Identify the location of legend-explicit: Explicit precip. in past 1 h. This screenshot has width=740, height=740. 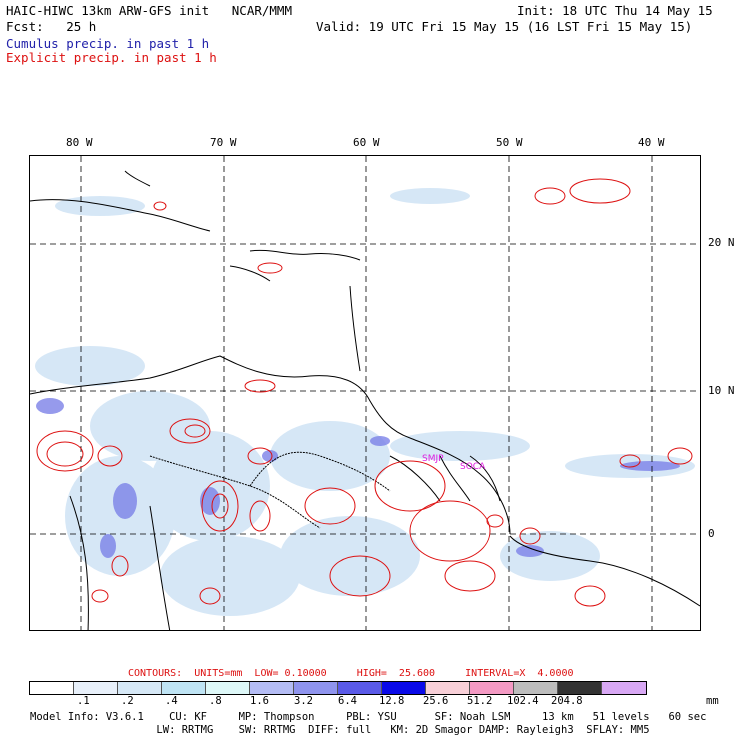
(111, 57).